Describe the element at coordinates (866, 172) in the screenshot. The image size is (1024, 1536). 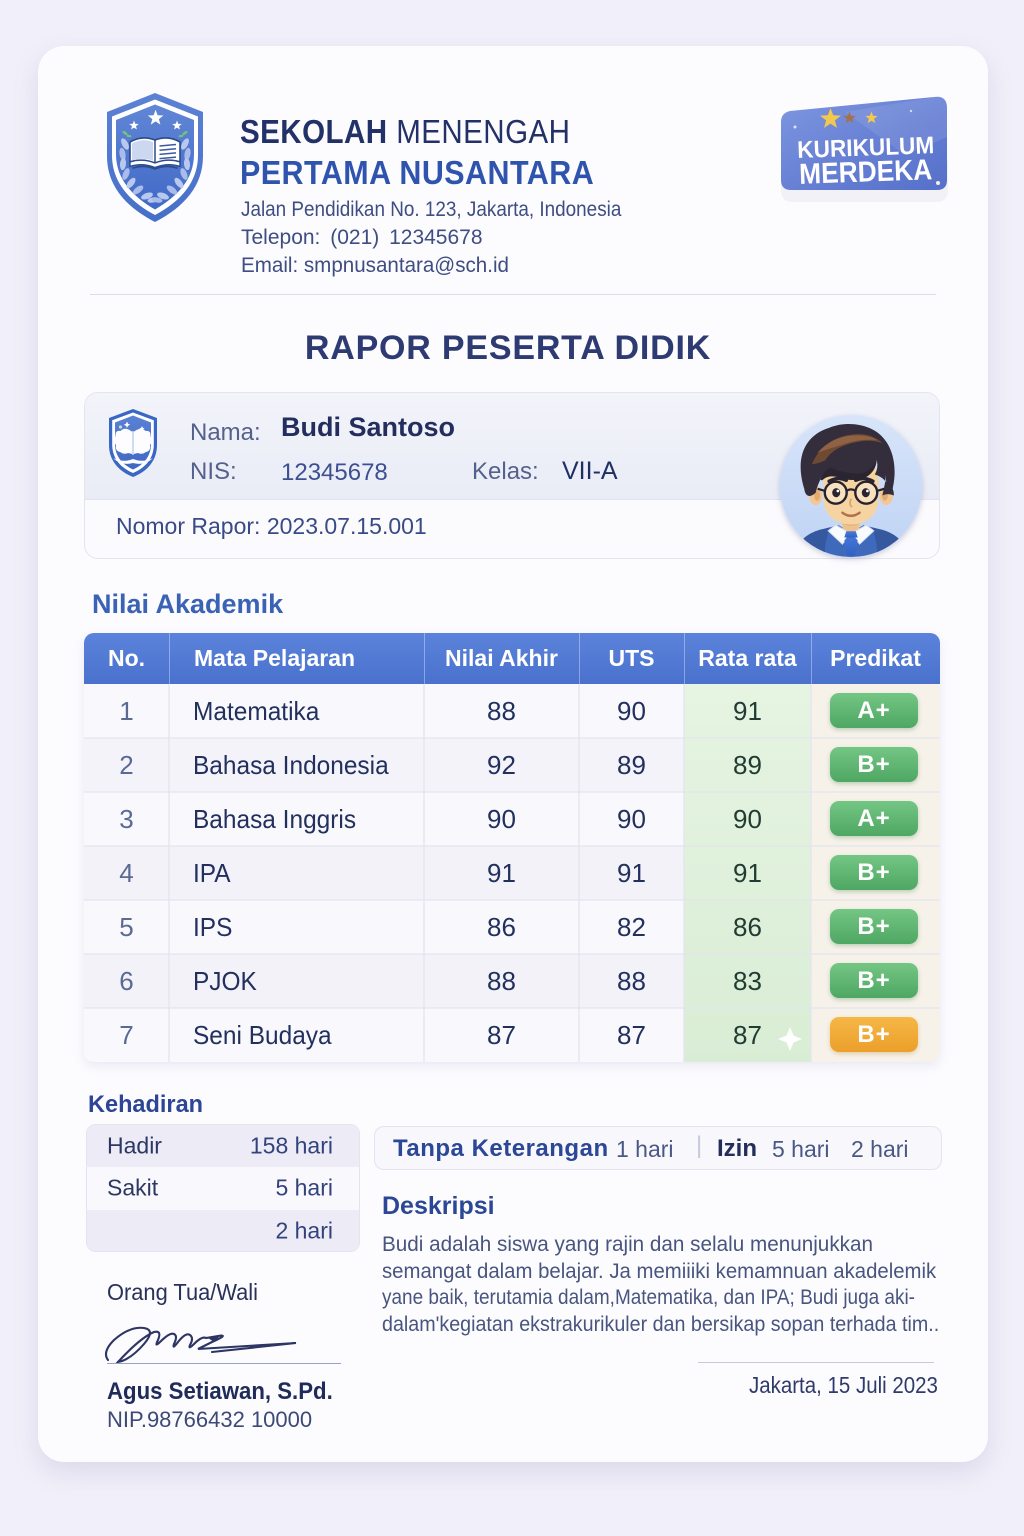
I see `svg-text: MERDEKA` at that location.